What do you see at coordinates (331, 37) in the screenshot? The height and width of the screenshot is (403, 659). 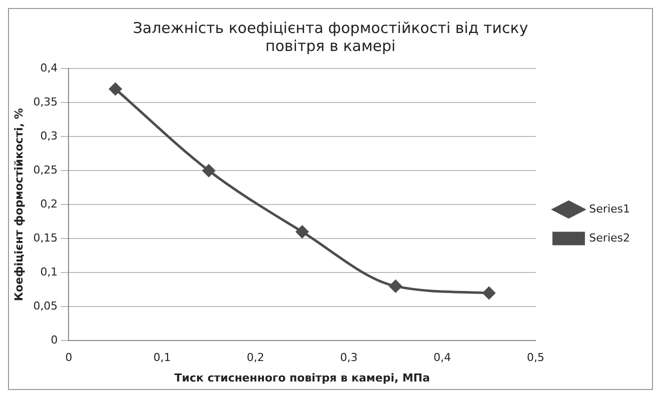 I see `chart-title: Залежність коефіцієнта формостійкості від тиску повітря в камері` at bounding box center [331, 37].